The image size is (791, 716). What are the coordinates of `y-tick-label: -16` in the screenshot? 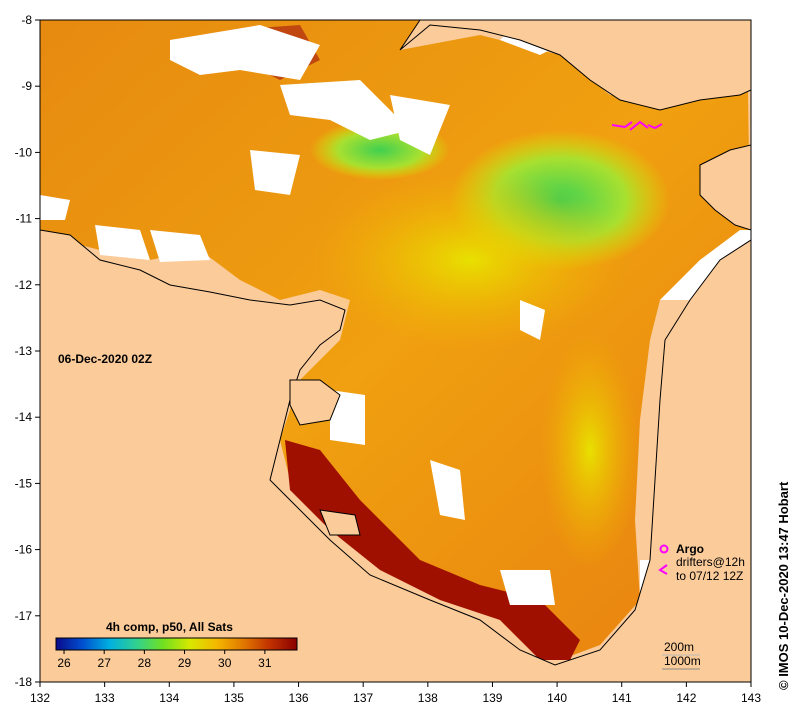 It's located at (24, 550).